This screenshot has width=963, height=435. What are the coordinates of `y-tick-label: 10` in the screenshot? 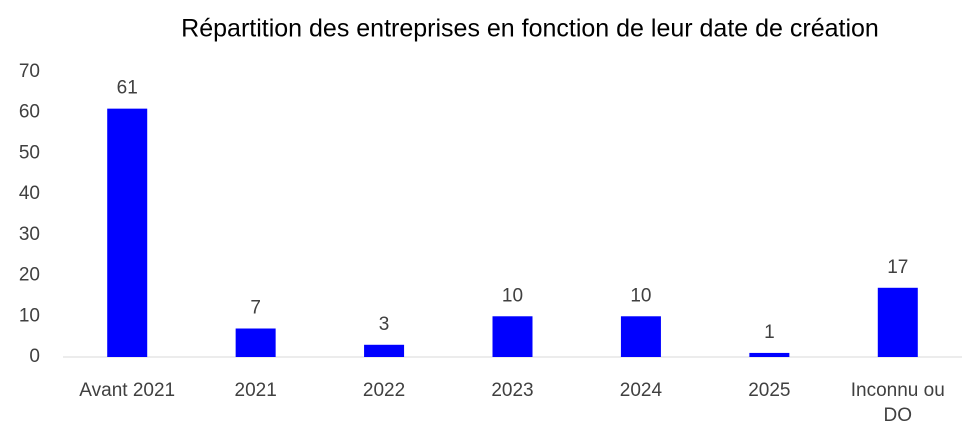 It's located at (29, 315).